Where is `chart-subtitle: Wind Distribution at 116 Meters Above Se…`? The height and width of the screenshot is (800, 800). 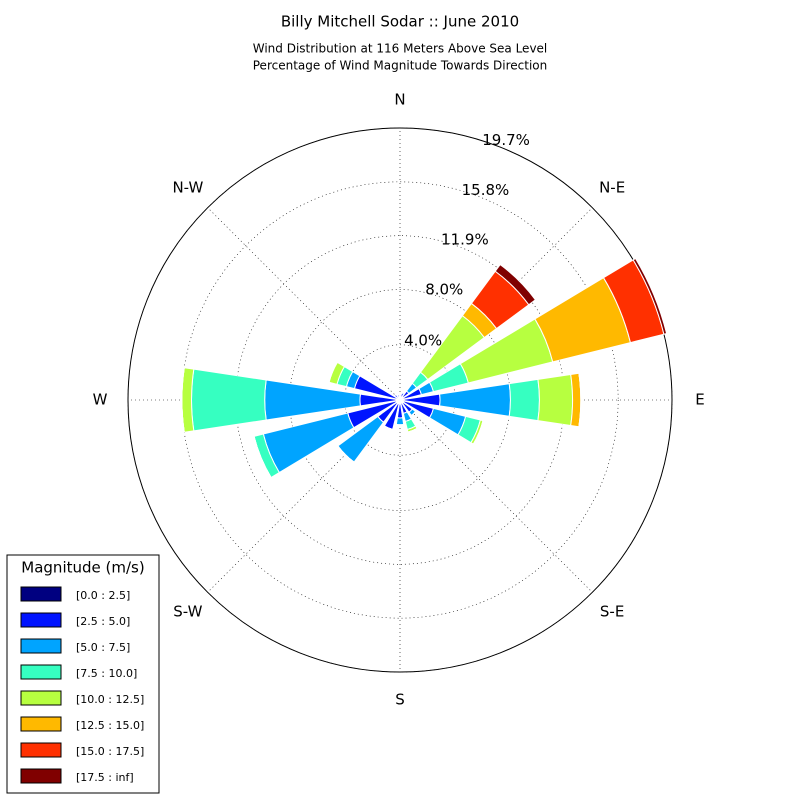 chart-subtitle: Wind Distribution at 116 Meters Above Se… is located at coordinates (400, 49).